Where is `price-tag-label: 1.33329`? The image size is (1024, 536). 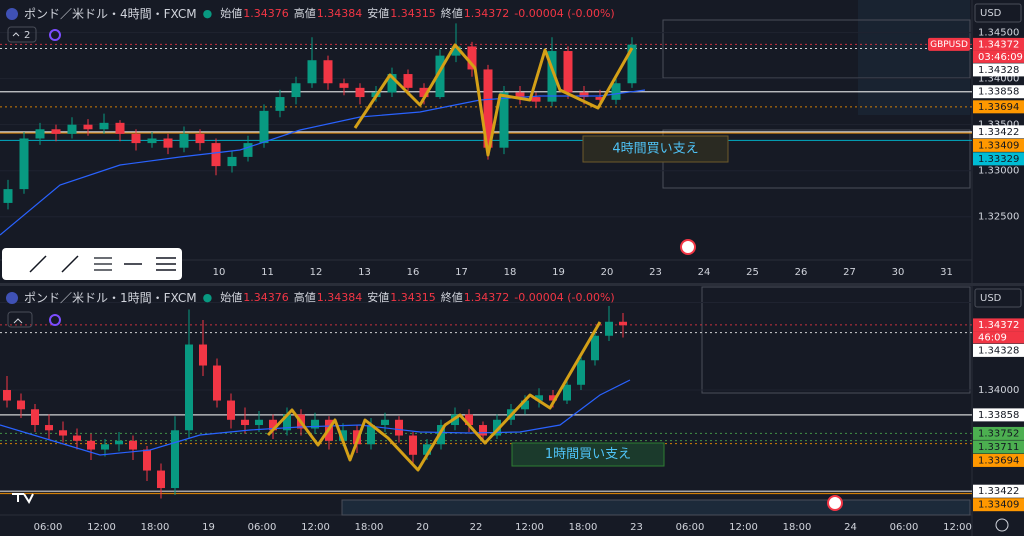 price-tag-label: 1.33329 is located at coordinates (998, 159).